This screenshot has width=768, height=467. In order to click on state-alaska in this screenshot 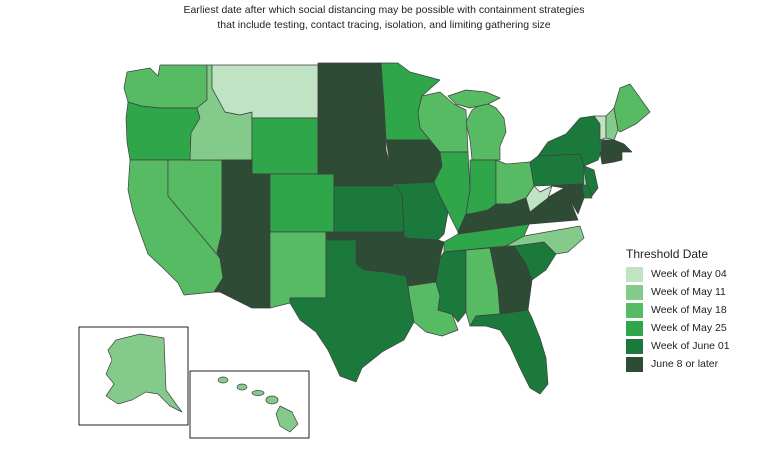, I will do `click(144, 373)`.